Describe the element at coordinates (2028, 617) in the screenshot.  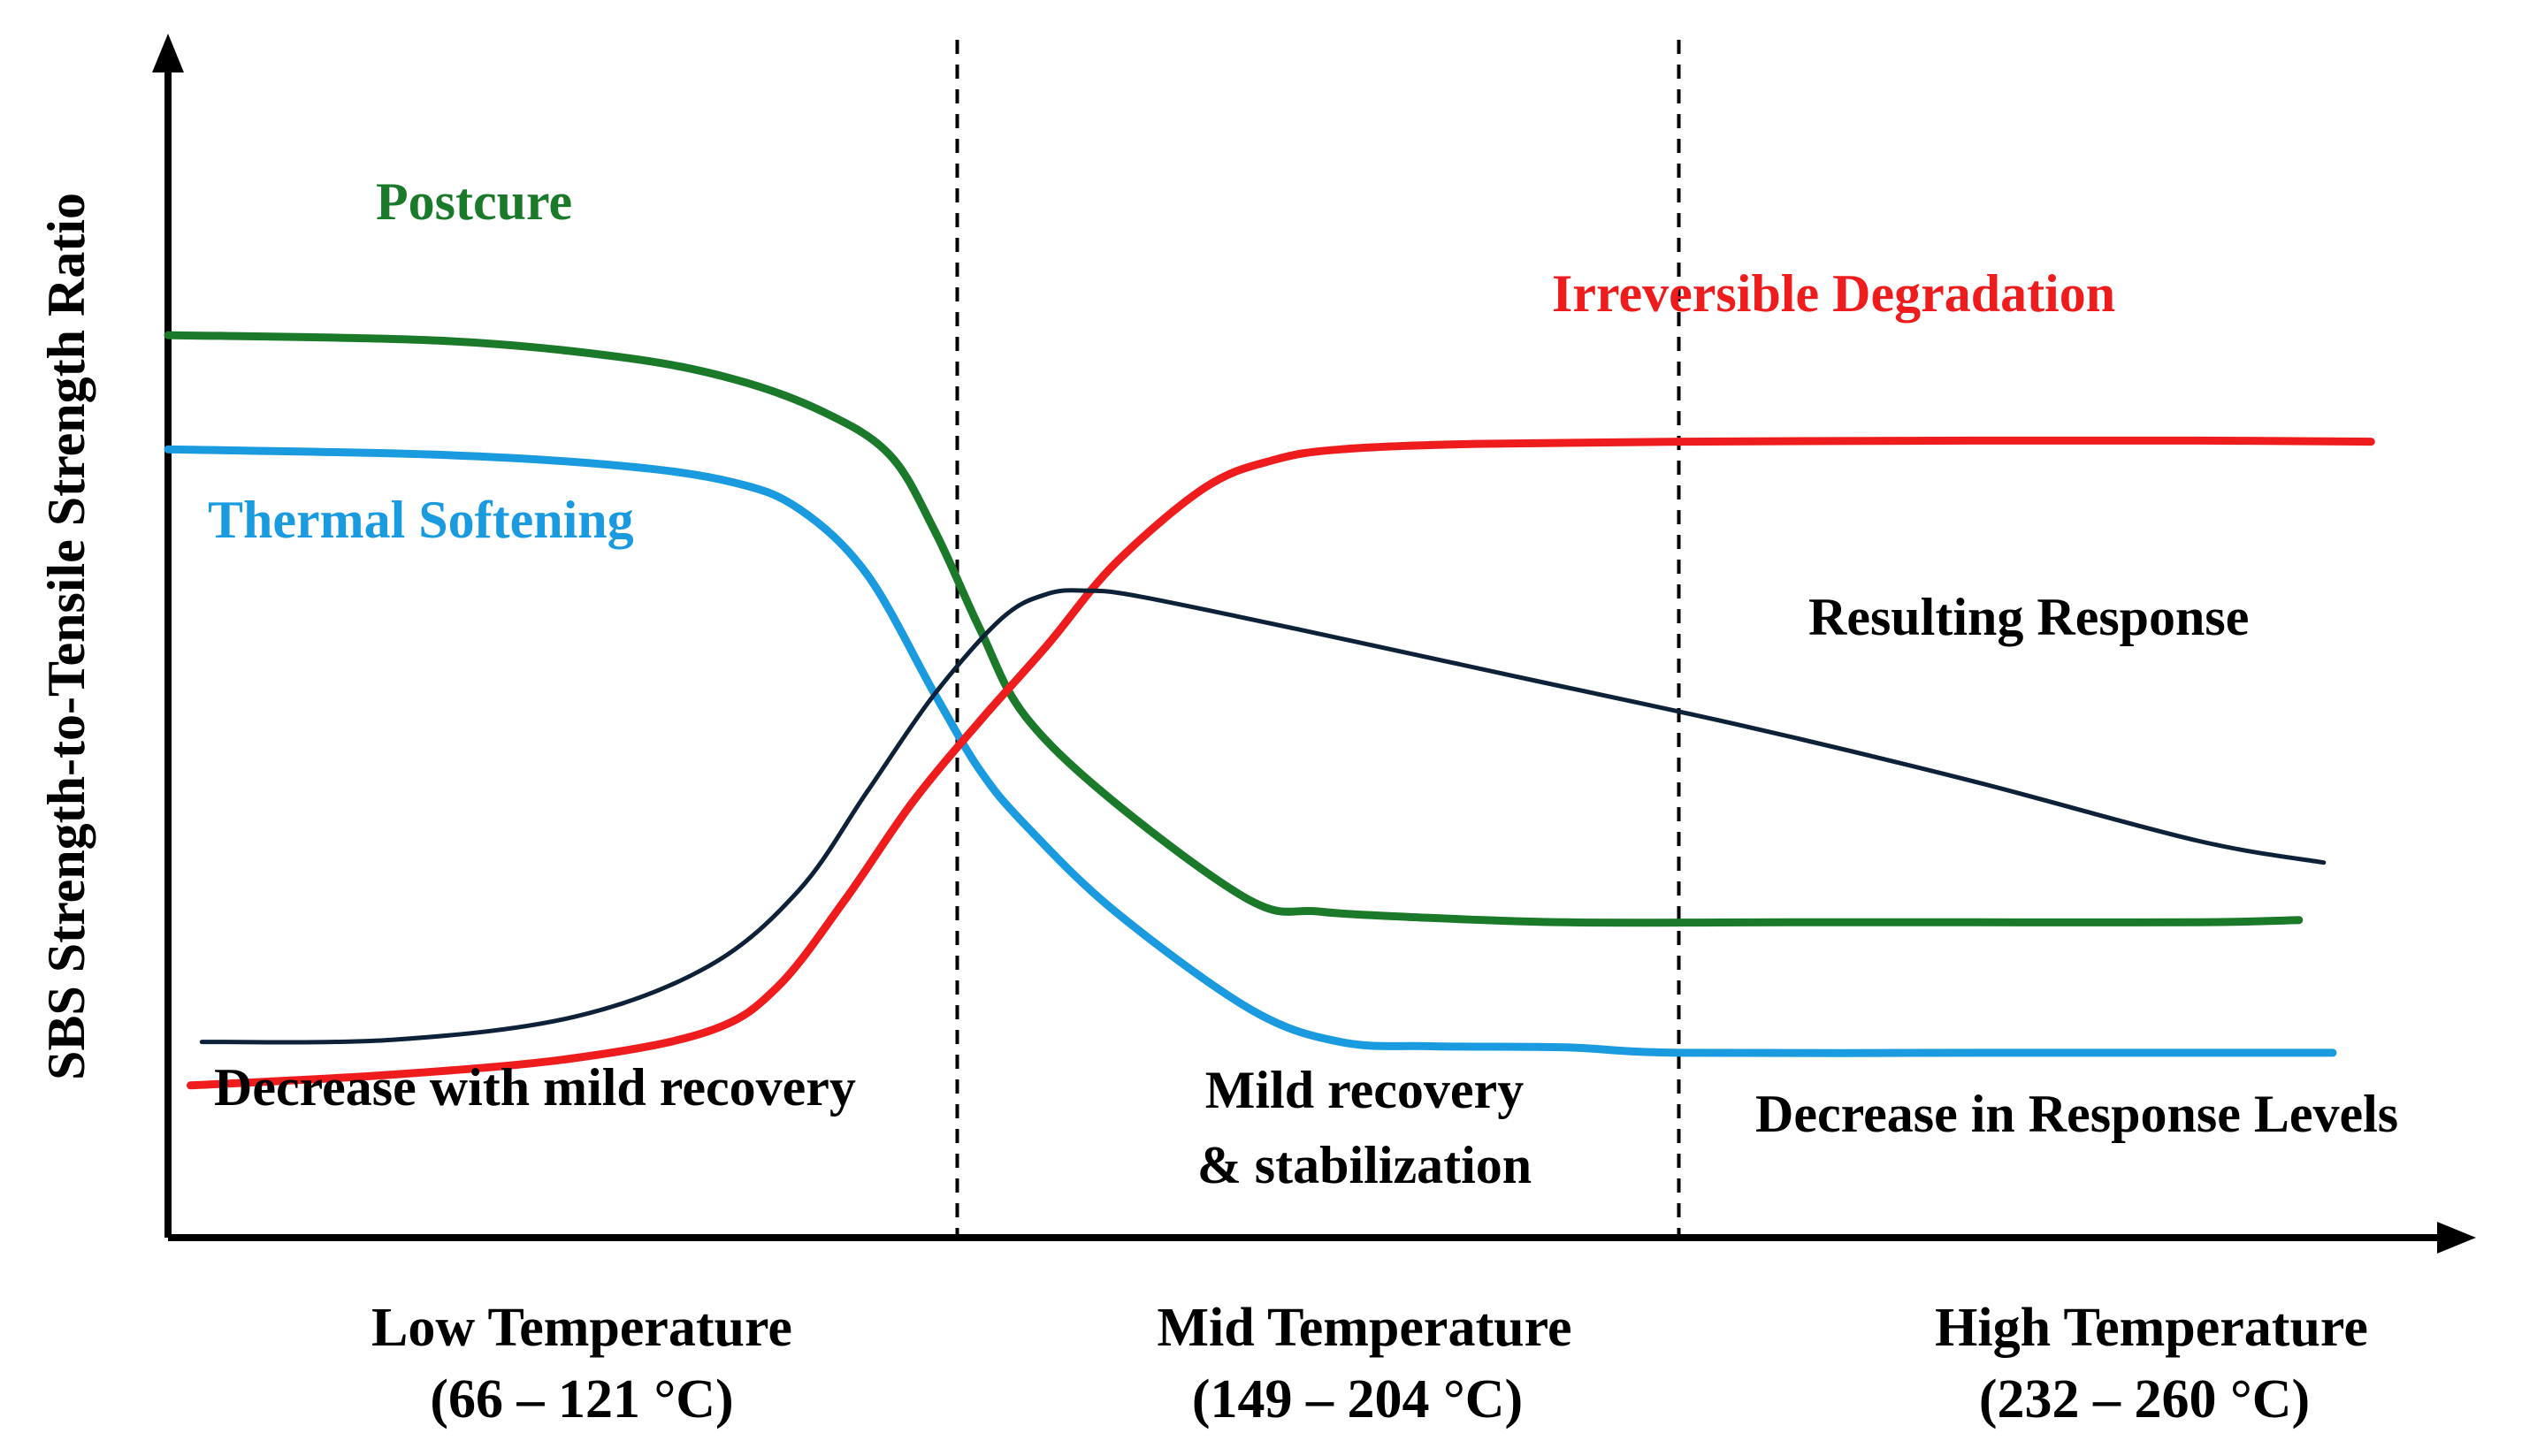
I see `label-resulting-response: Resulting Response` at that location.